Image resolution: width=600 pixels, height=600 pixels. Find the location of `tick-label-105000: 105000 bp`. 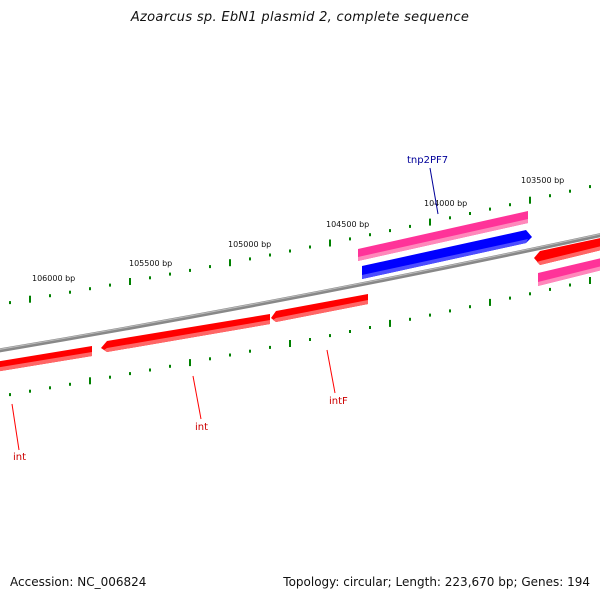

tick-label-105000: 105000 bp is located at coordinates (249, 244).